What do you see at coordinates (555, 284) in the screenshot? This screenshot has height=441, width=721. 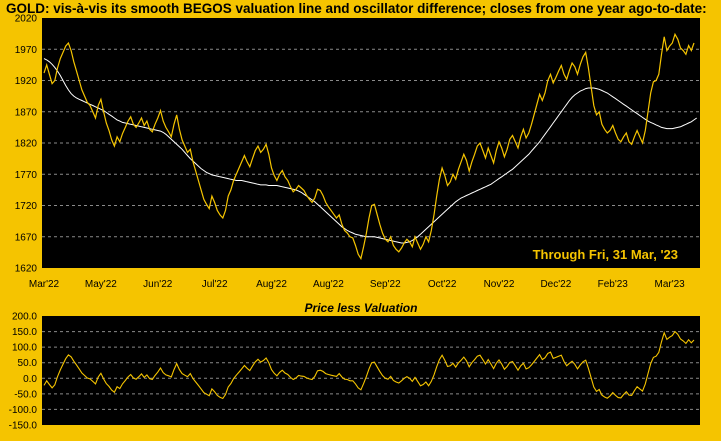 I see `main-x-tick-label: Dec'22` at bounding box center [555, 284].